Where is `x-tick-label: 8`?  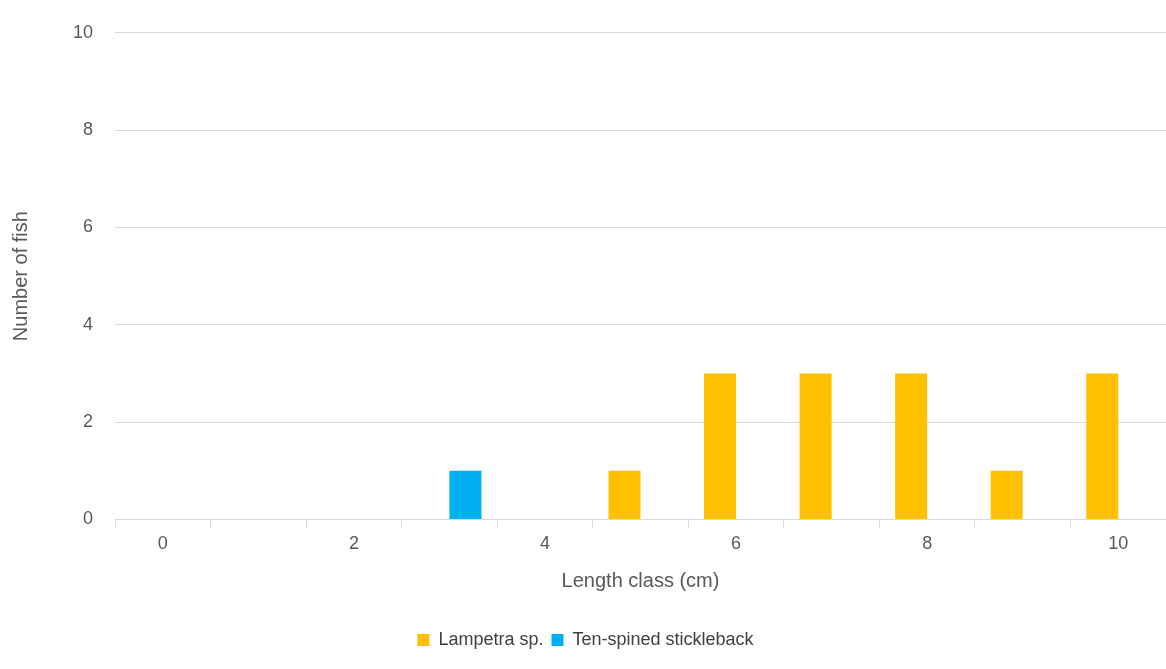 x-tick-label: 8 is located at coordinates (927, 543).